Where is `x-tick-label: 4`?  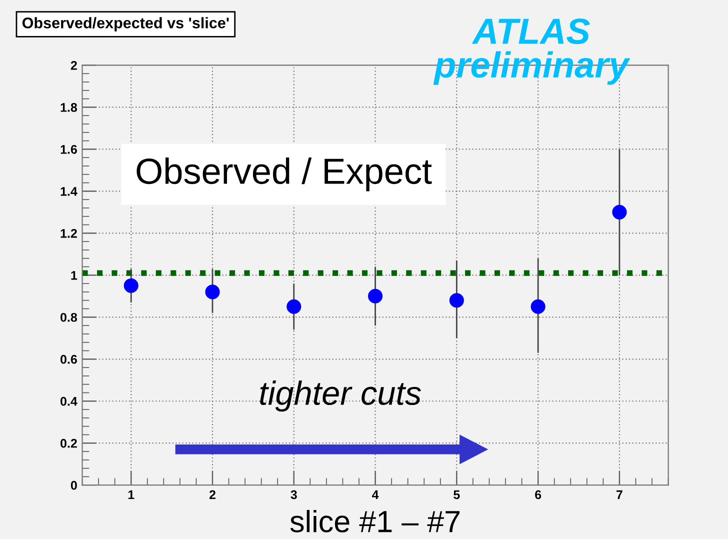 x-tick-label: 4 is located at coordinates (375, 495).